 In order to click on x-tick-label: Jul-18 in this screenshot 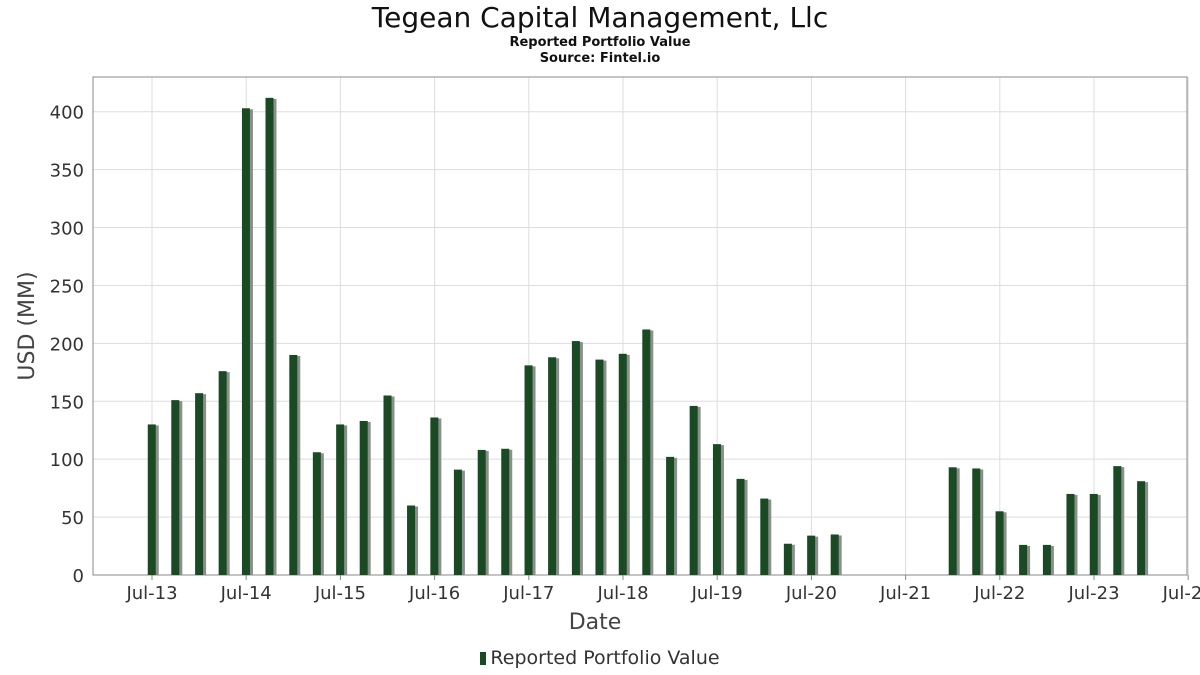, I will do `click(622, 593)`.